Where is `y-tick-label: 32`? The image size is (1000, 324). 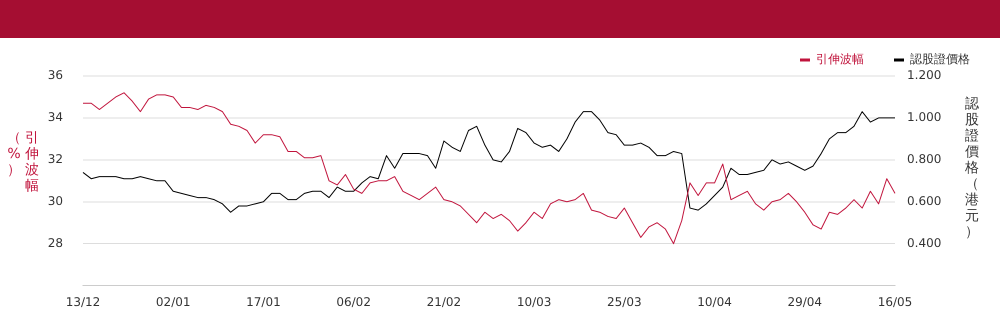 y-tick-label: 32 is located at coordinates (55, 159).